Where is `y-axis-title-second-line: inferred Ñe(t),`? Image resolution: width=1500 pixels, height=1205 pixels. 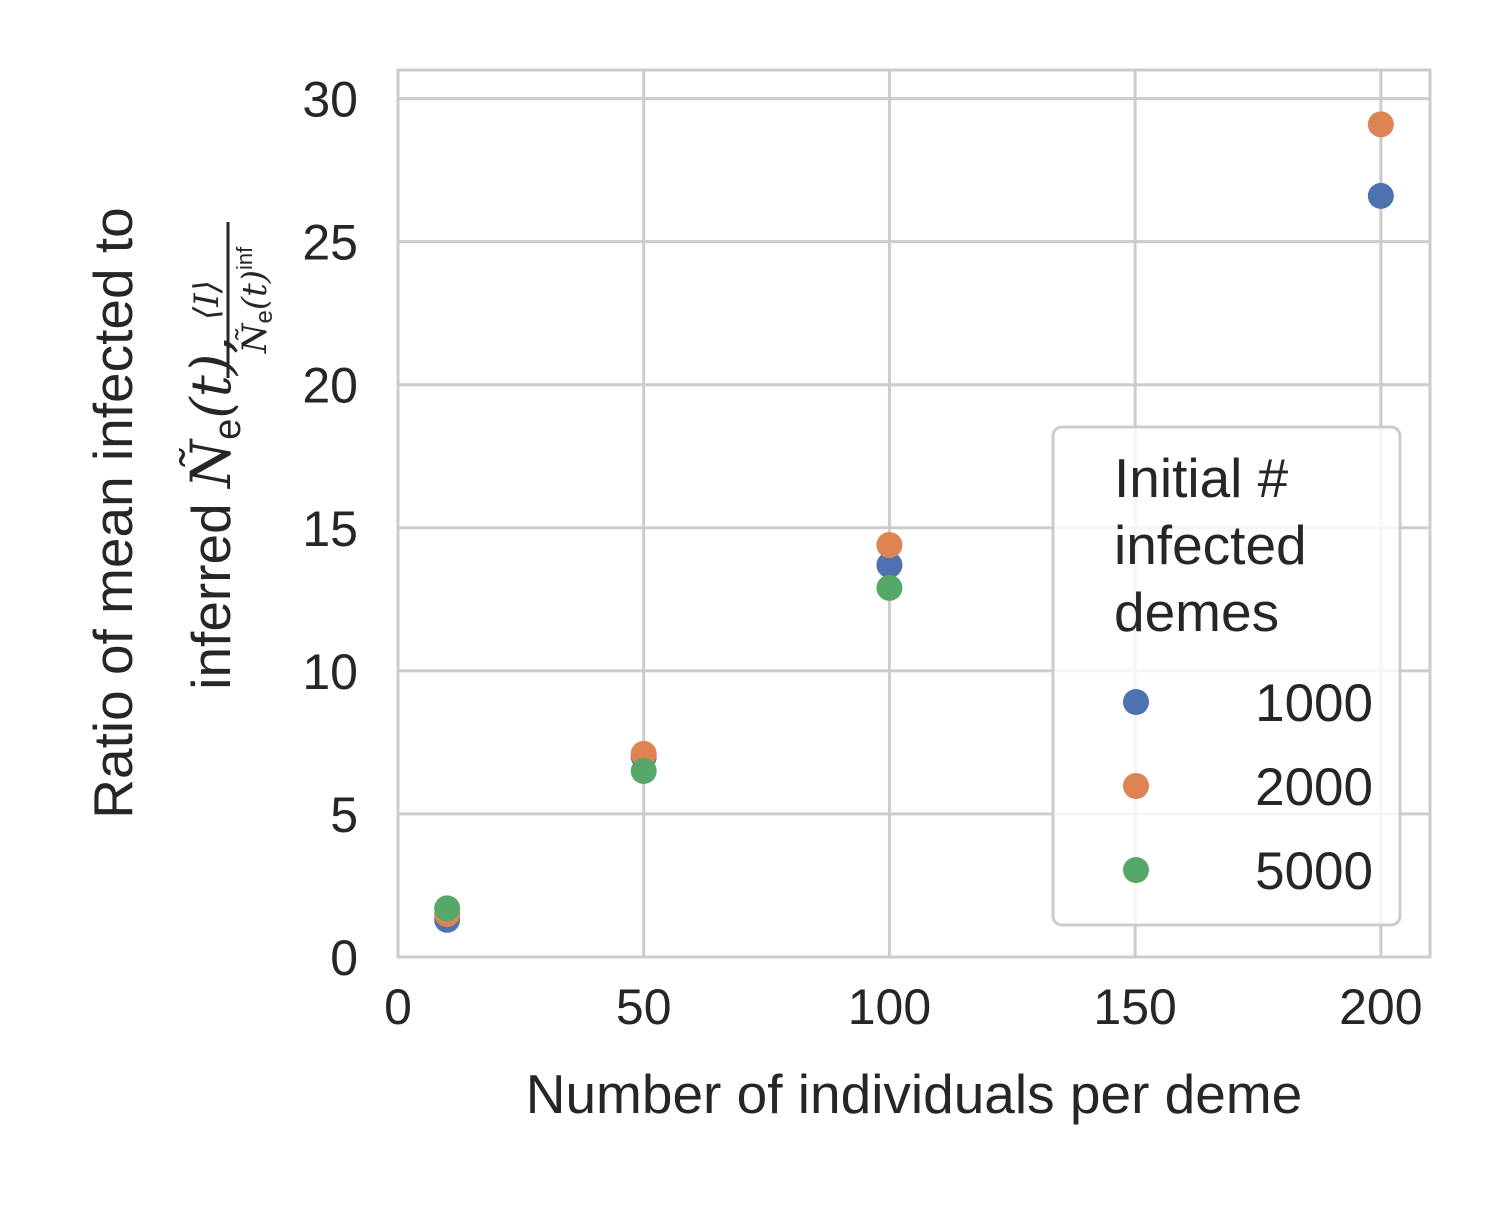
y-axis-title-second-line: inferred Ñe(t), is located at coordinates (214, 513).